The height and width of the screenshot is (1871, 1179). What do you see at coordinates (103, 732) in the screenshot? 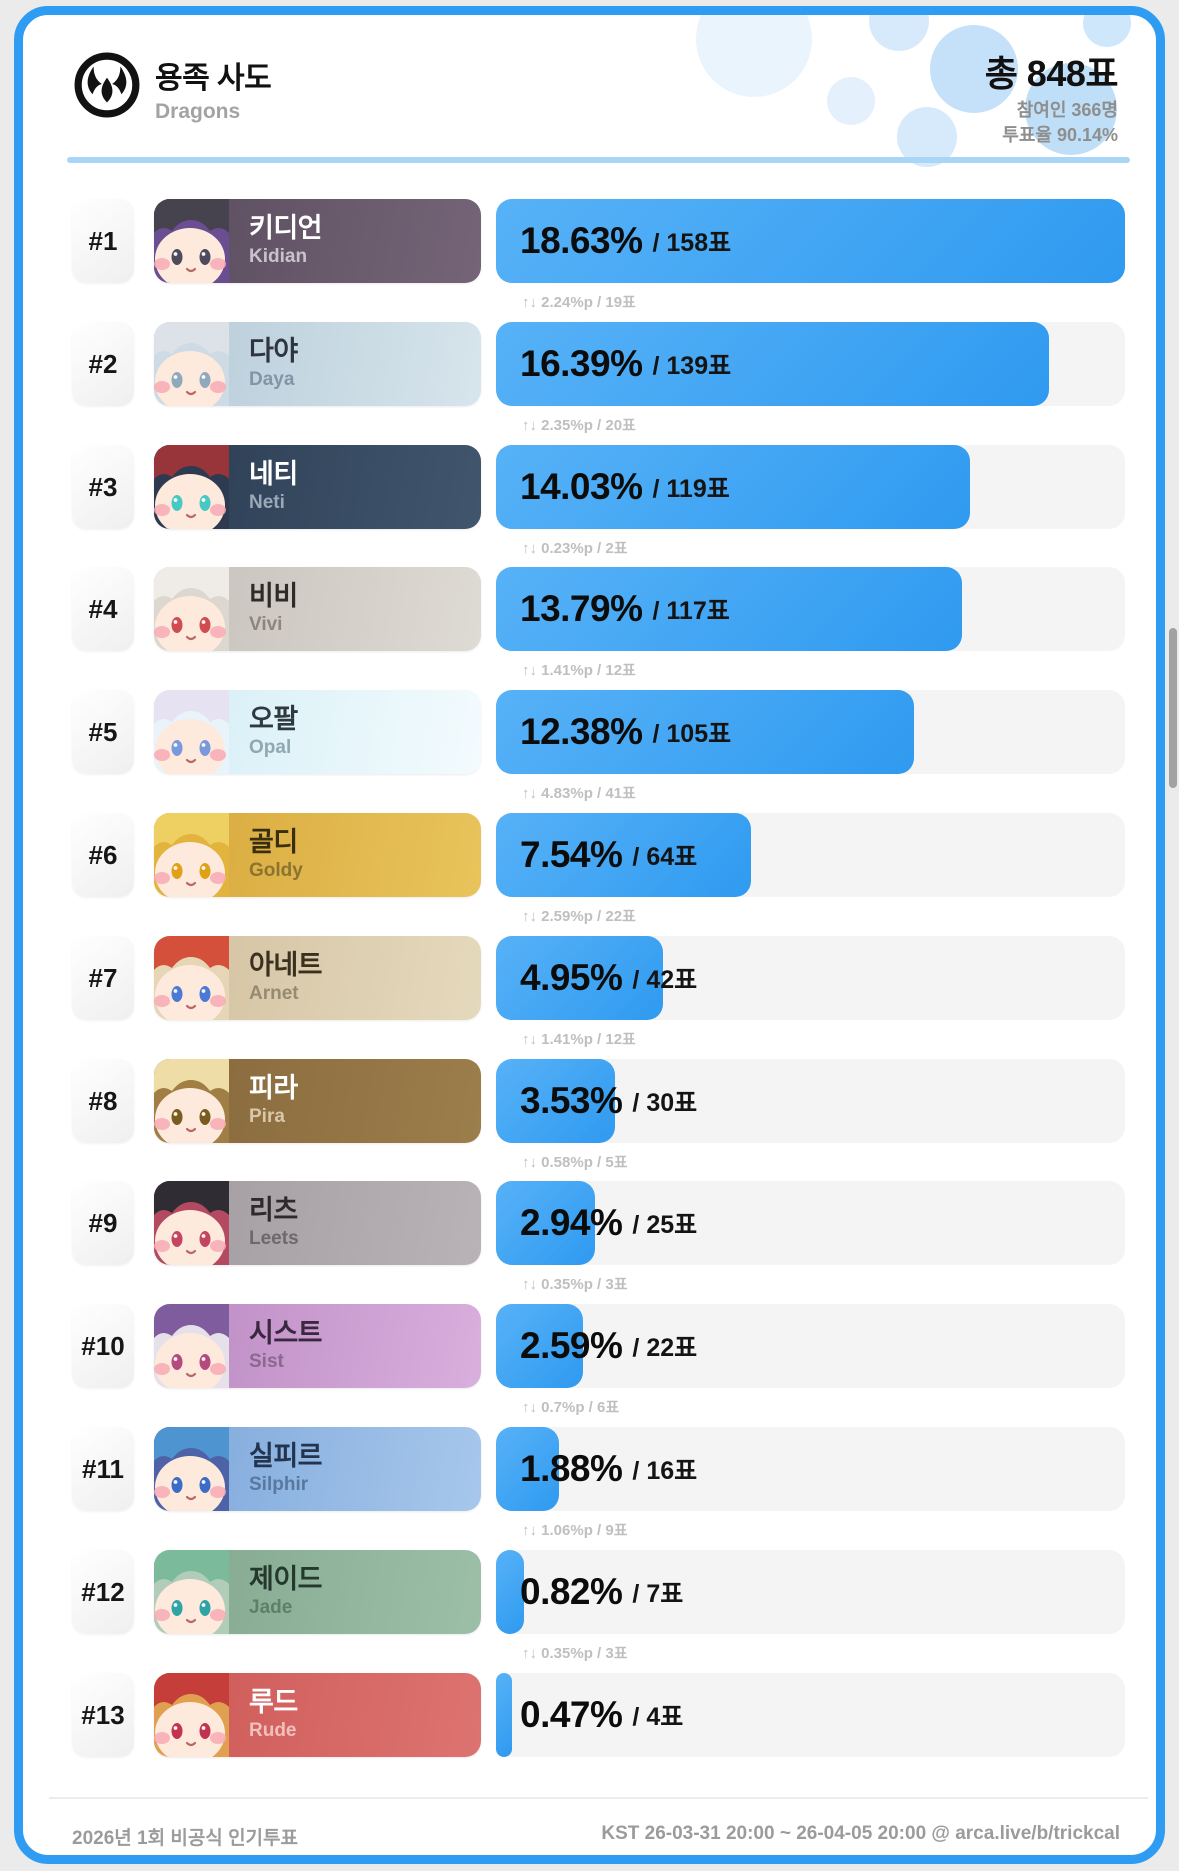
I see `rank-badge: #5` at bounding box center [103, 732].